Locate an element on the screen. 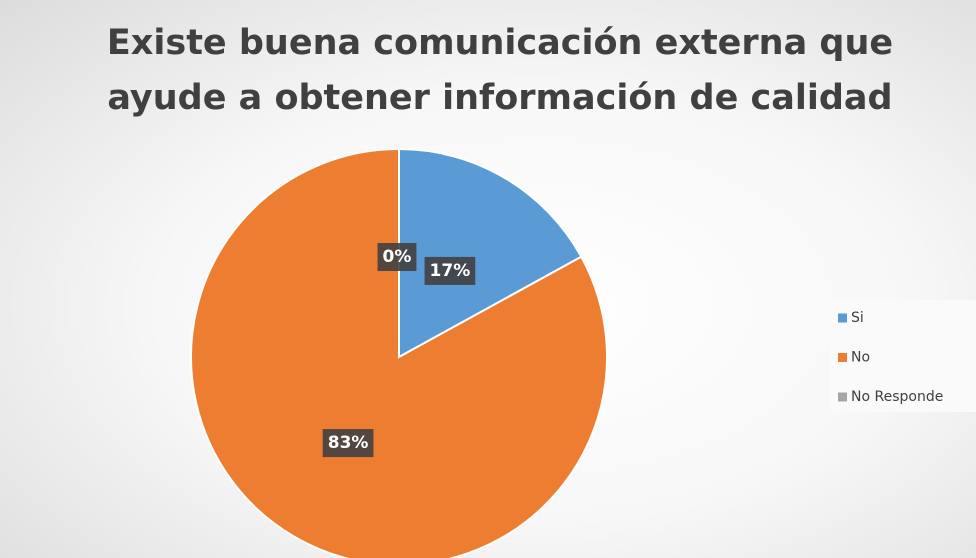  legend-label: Si is located at coordinates (857, 318).